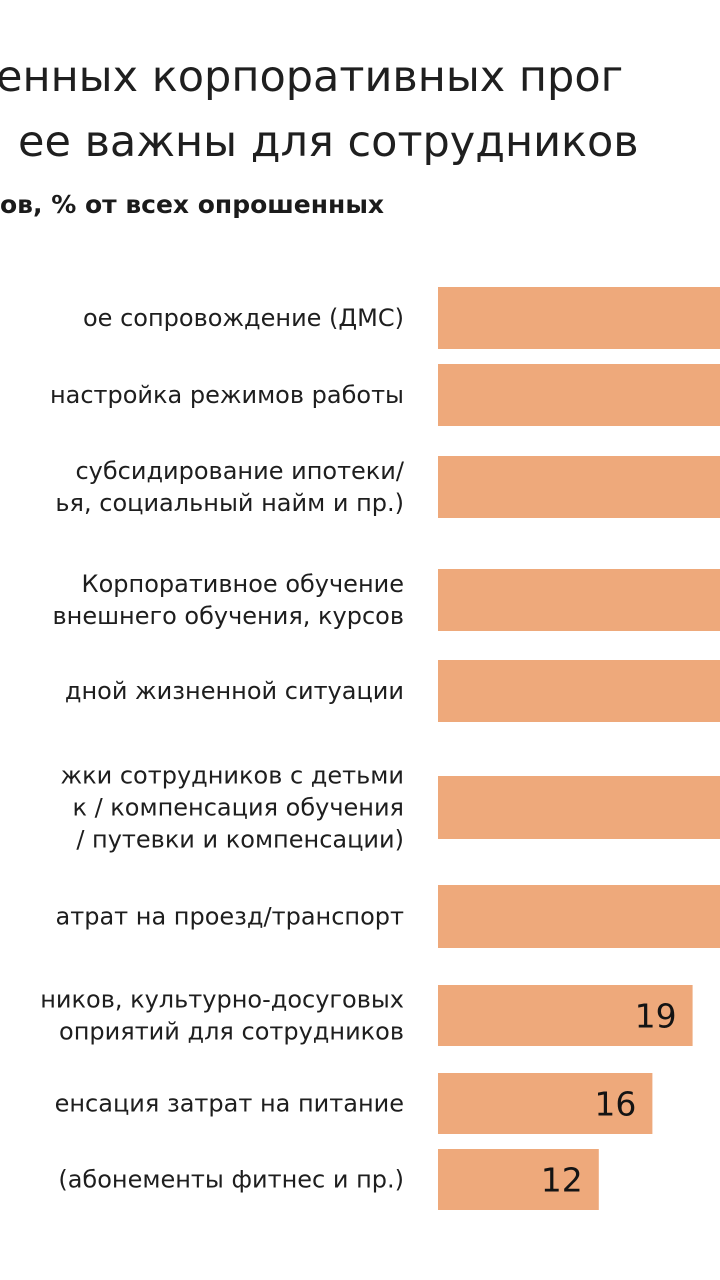 The height and width of the screenshot is (1280, 720). Describe the element at coordinates (231, 1032) in the screenshot. I see `category-label-line: оприятий для сотрудников` at that location.